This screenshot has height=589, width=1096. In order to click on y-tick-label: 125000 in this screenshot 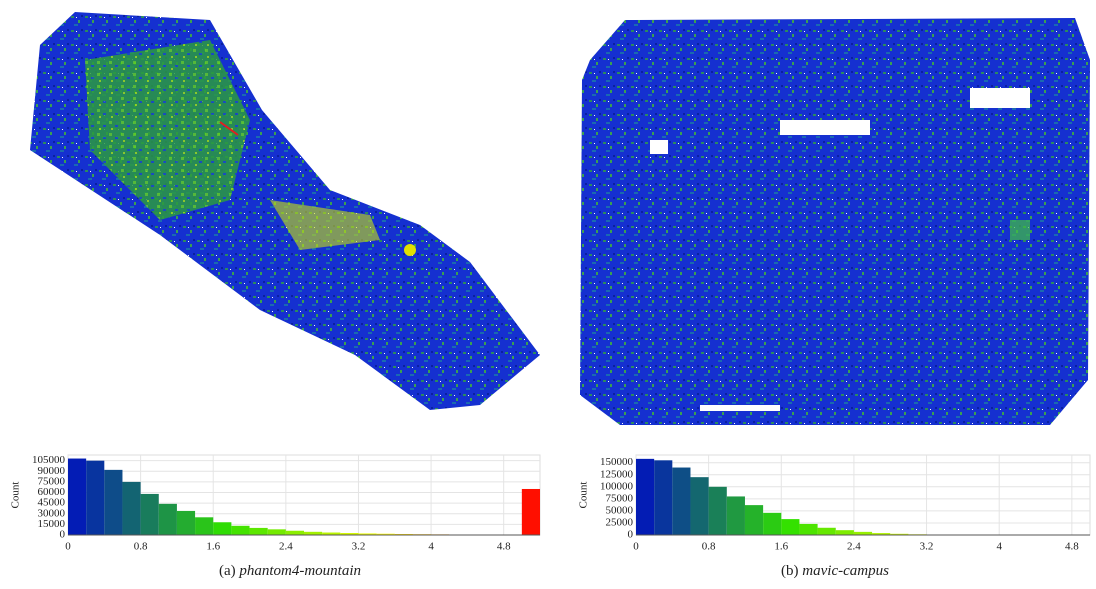, I will do `click(617, 474)`.